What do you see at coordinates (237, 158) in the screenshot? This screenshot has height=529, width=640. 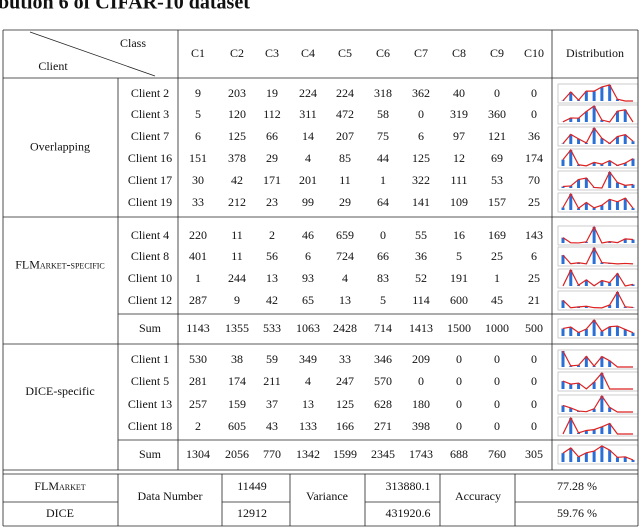 I see `cell: 378` at bounding box center [237, 158].